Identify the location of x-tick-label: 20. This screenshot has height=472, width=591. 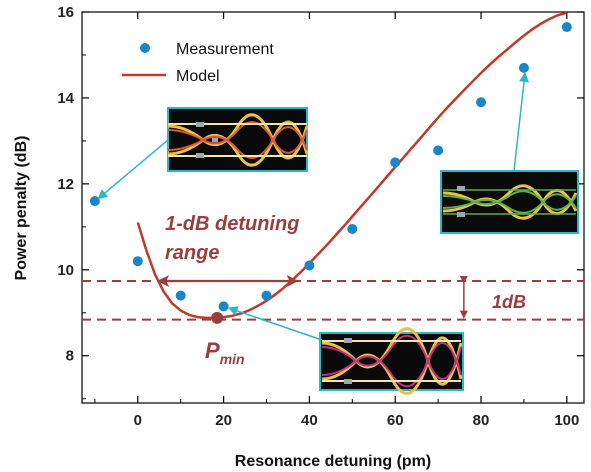
(223, 420).